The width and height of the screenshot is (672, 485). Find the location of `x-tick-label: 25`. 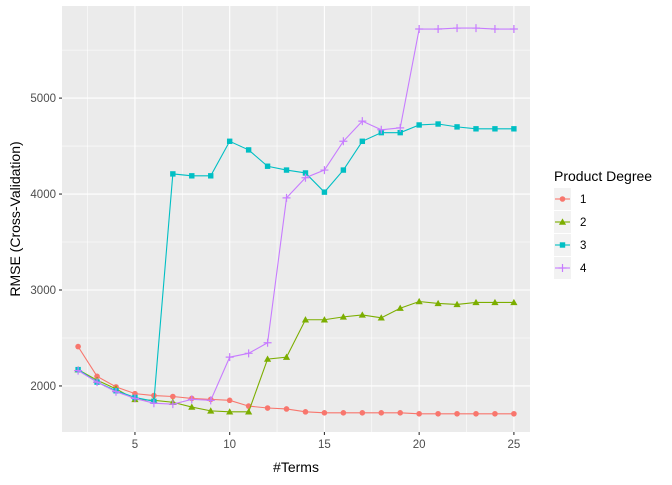

x-tick-label: 25 is located at coordinates (513, 445).